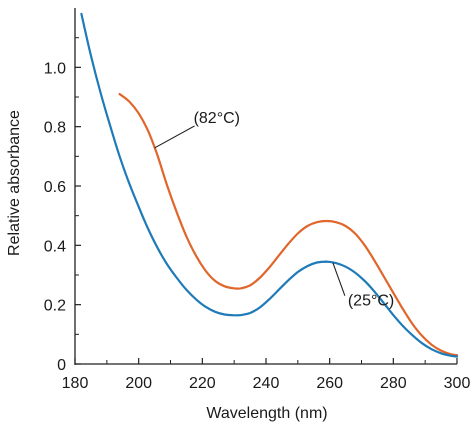  I want to click on y-tick-label: 0.2, so click(55, 306).